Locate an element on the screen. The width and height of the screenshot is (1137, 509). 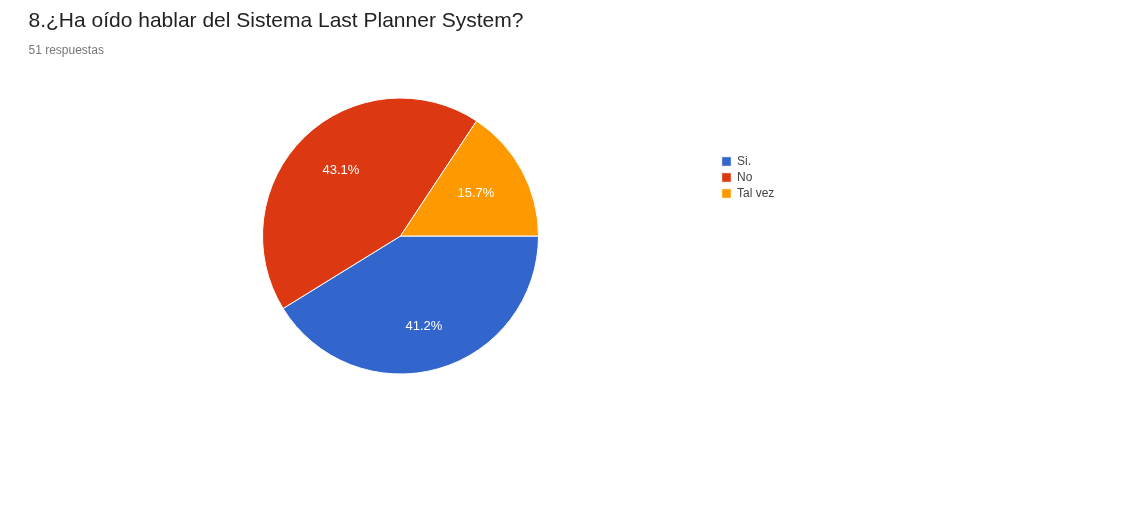
legend-label: Tal vez is located at coordinates (756, 193).